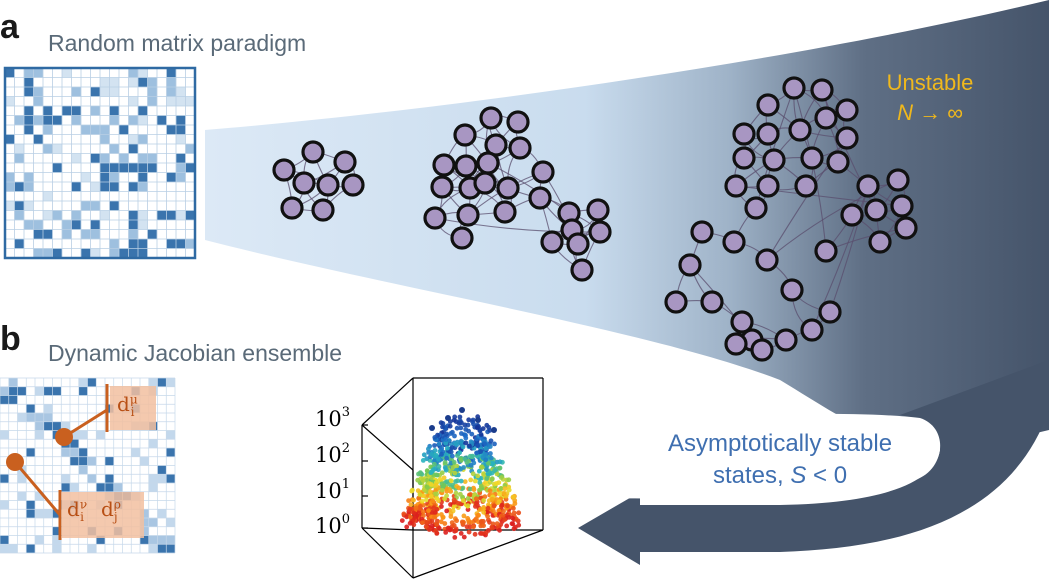 Image resolution: width=1049 pixels, height=588 pixels. What do you see at coordinates (780, 460) in the screenshot?
I see `stable-label: Asymptotically stable states, S < 0` at bounding box center [780, 460].